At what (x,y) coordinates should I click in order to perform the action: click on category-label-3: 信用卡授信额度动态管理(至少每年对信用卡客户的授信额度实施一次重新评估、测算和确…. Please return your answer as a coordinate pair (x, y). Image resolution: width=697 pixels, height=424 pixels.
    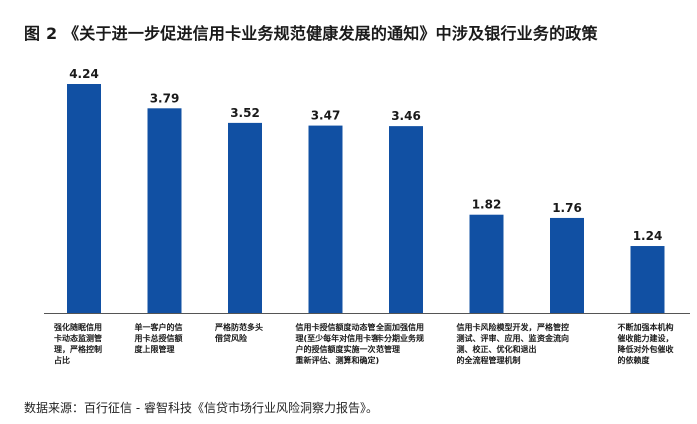
    Looking at the image, I should click on (338, 343).